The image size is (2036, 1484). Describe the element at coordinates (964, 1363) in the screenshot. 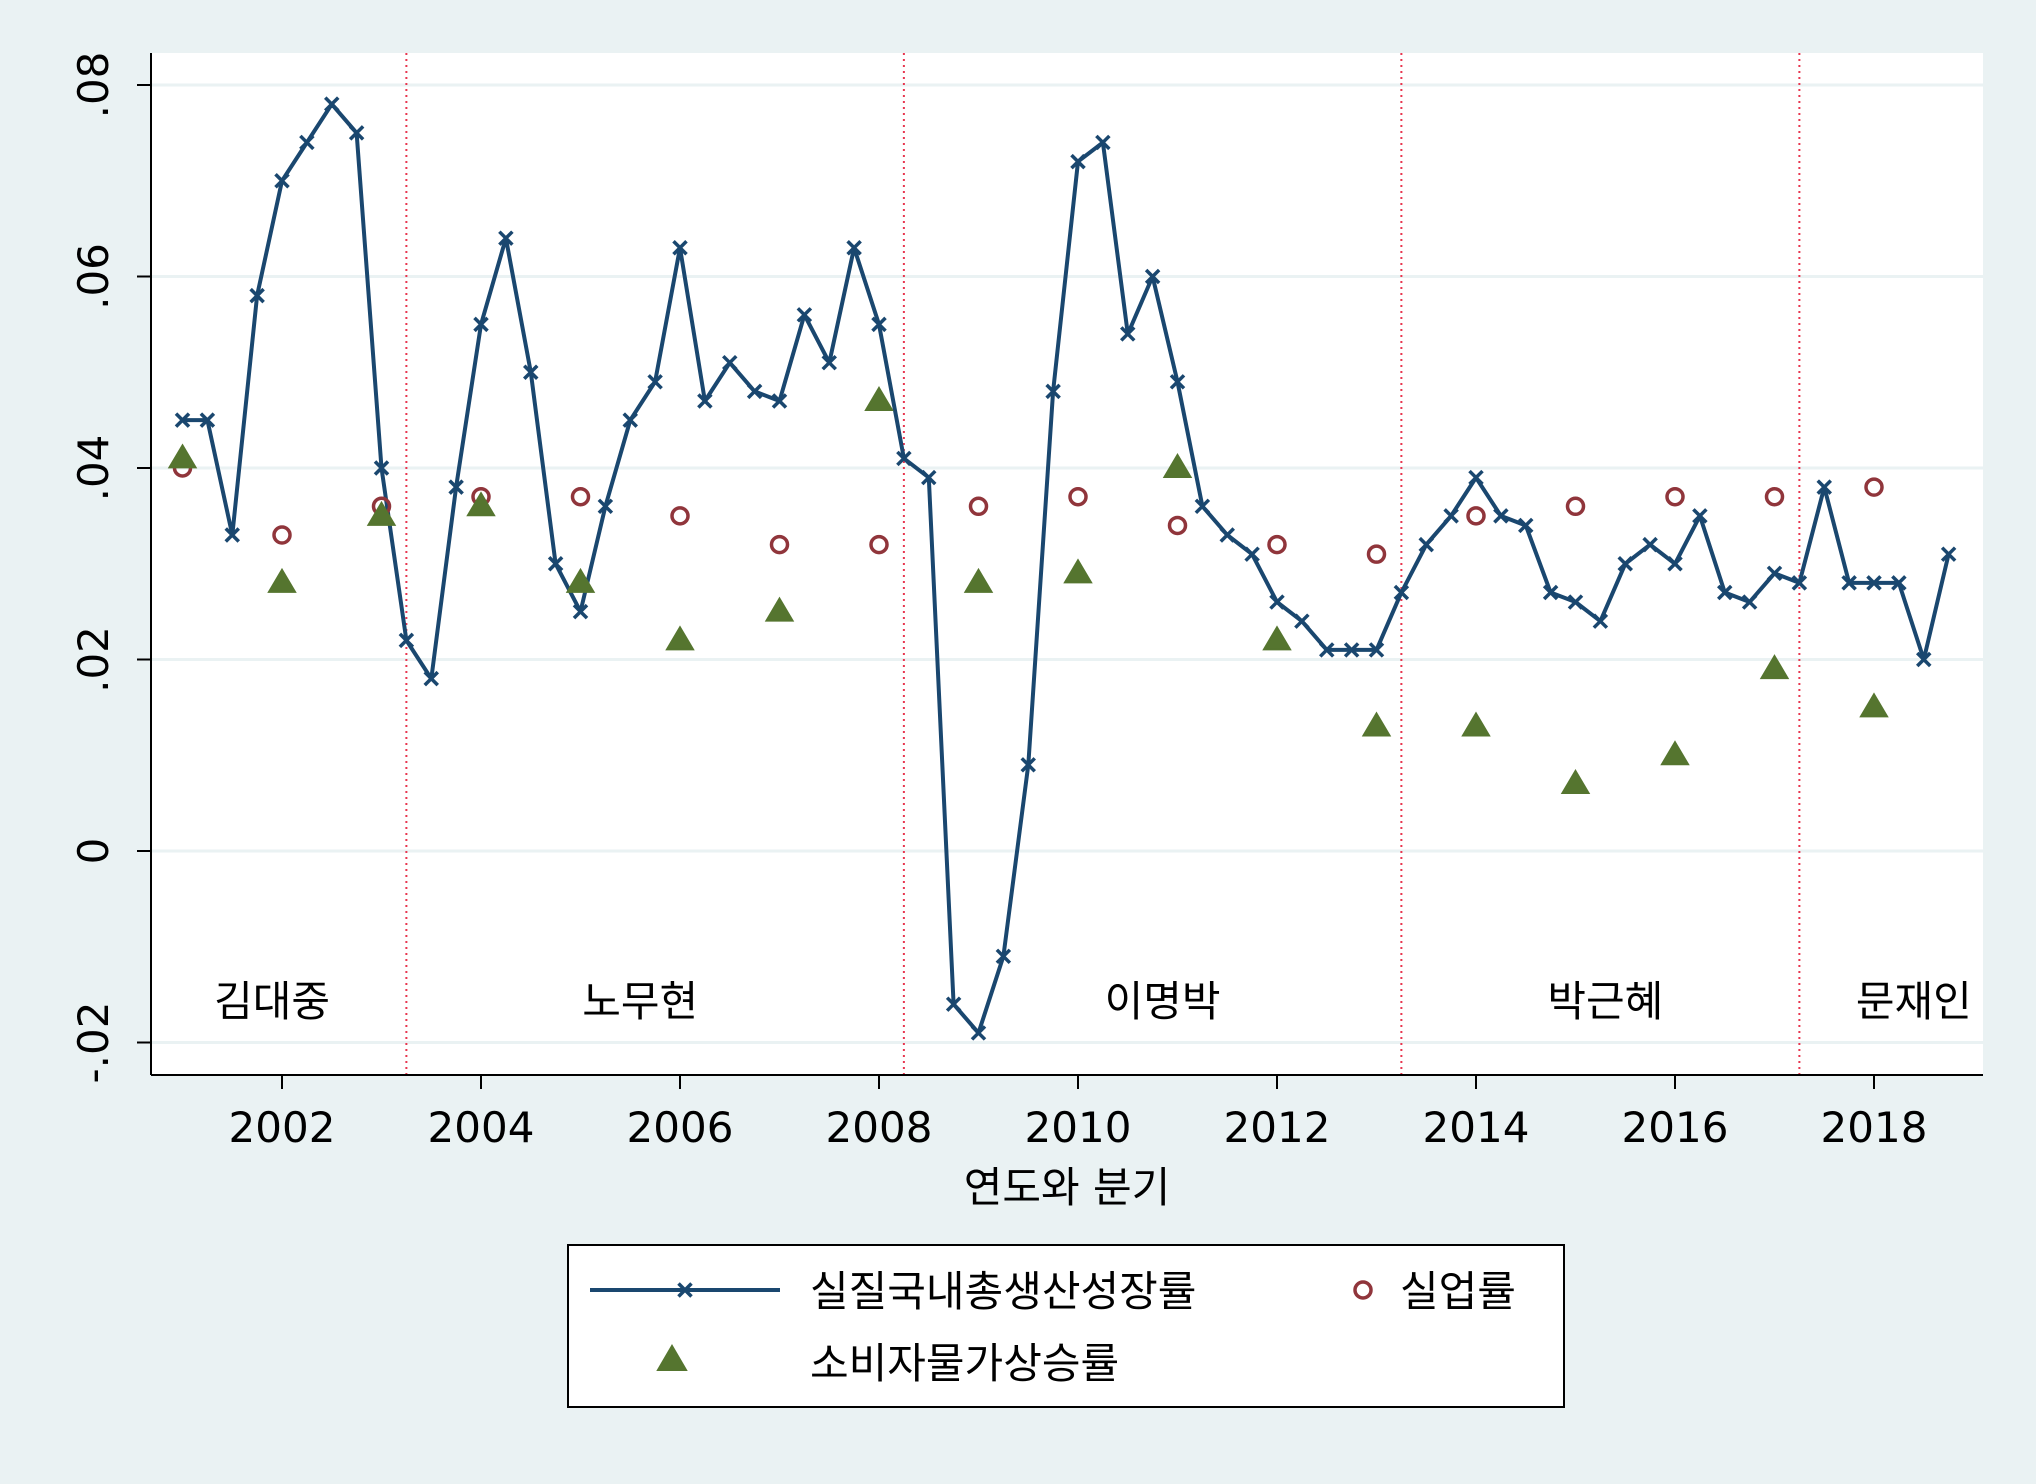

I see `legend-cpi-label: 소비자물가상승률` at that location.